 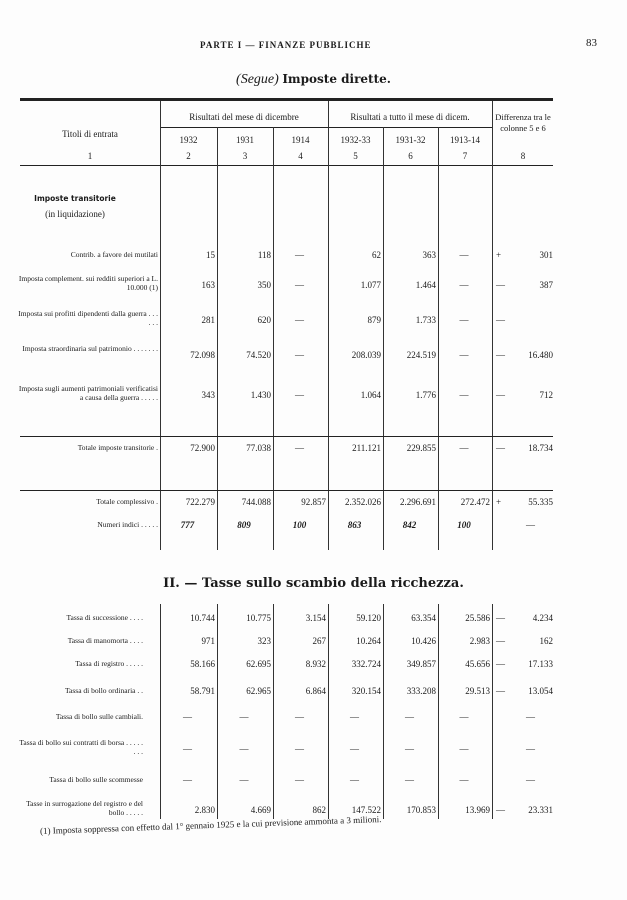 I want to click on table-cell: 744.088, so click(x=256, y=502).